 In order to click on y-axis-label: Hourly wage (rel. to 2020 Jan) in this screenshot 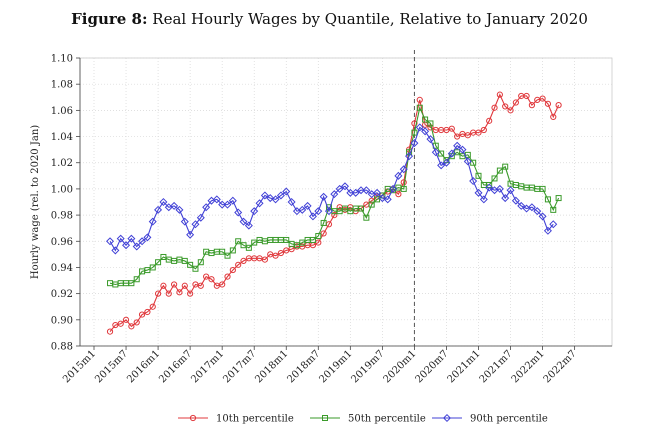, I will do `click(35, 202)`.